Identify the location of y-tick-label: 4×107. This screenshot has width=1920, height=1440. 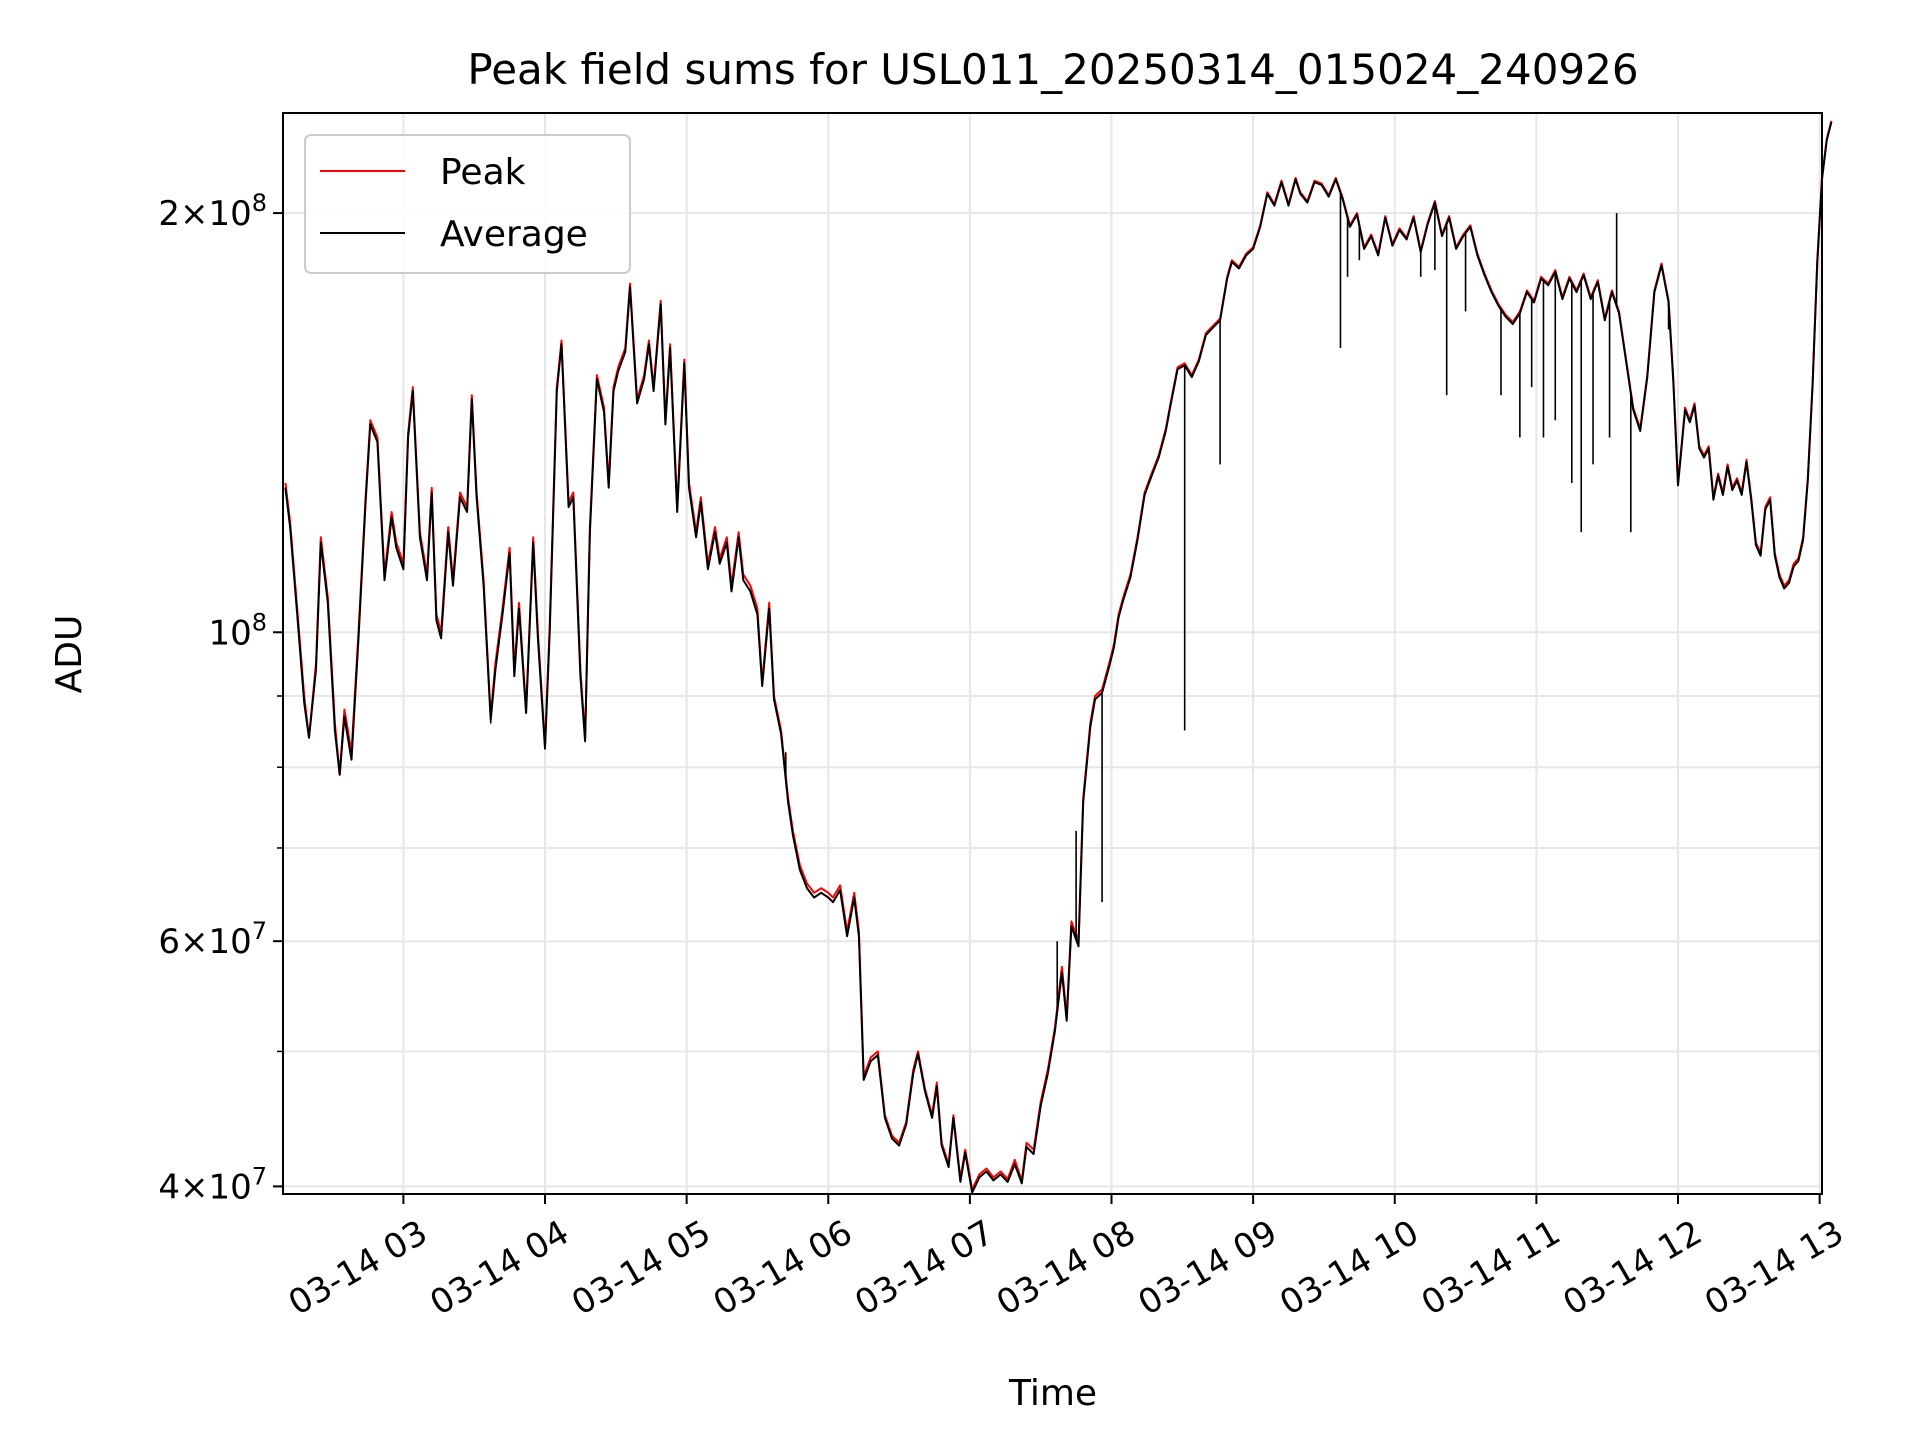
(212, 1184).